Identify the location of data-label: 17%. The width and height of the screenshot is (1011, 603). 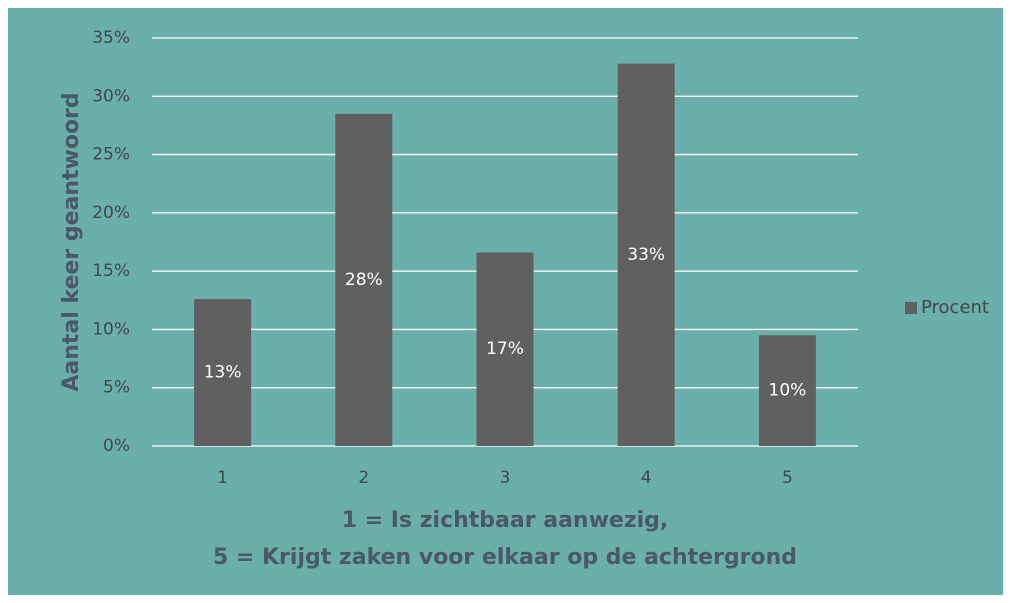
(505, 349).